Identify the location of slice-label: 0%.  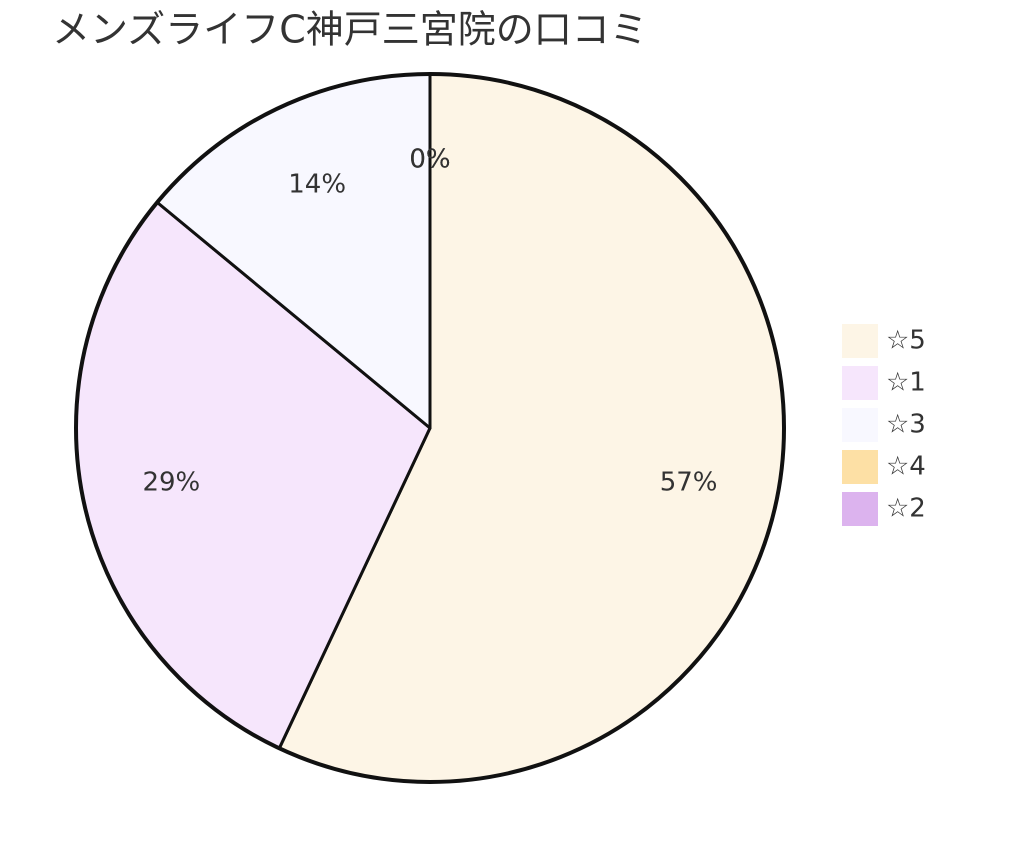
(429, 160).